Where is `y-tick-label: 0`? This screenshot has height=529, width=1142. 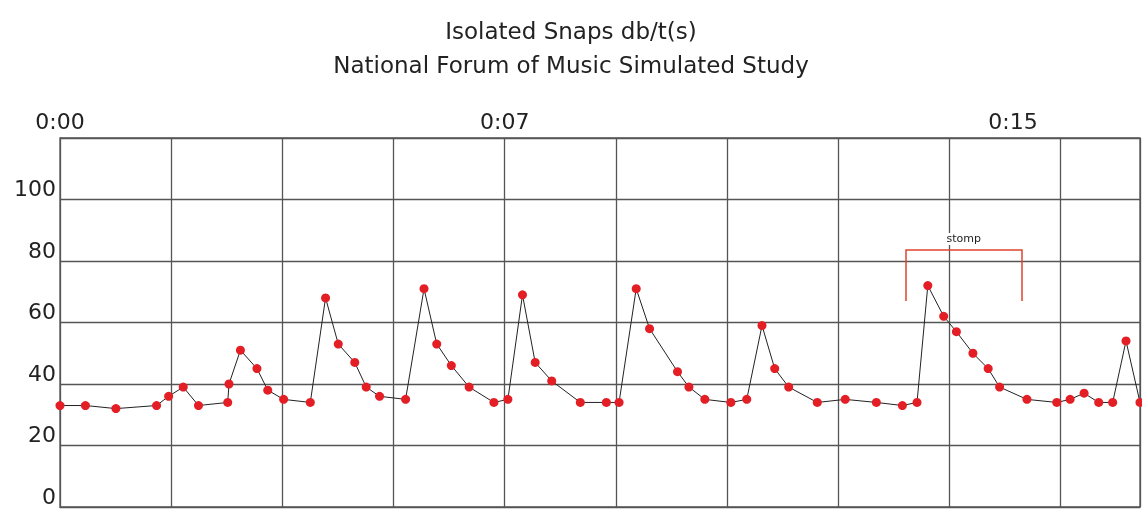 y-tick-label: 0 is located at coordinates (49, 496).